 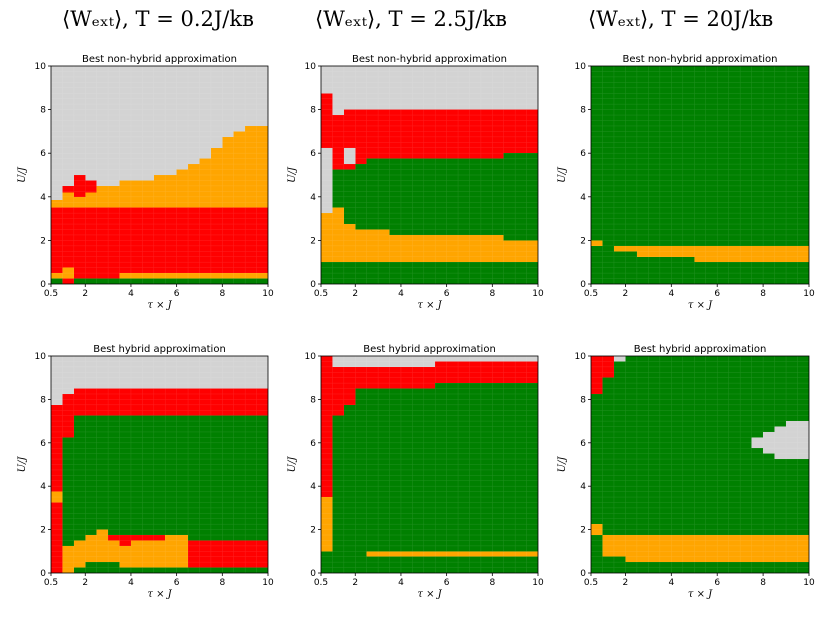 I want to click on column-title-2: ⟨Wₑₓₜ⟩, T = 2.5J/kʙ, so click(x=411, y=19).